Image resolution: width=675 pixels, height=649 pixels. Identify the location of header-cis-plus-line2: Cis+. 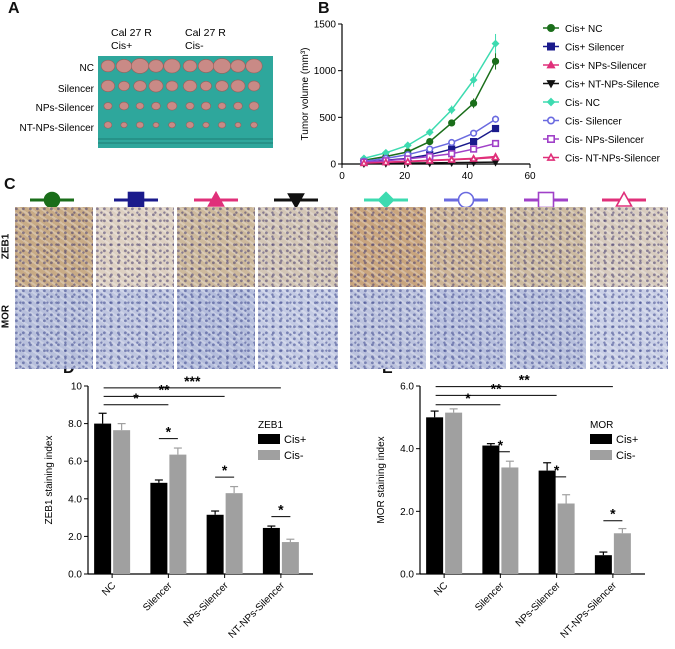
(121, 46).